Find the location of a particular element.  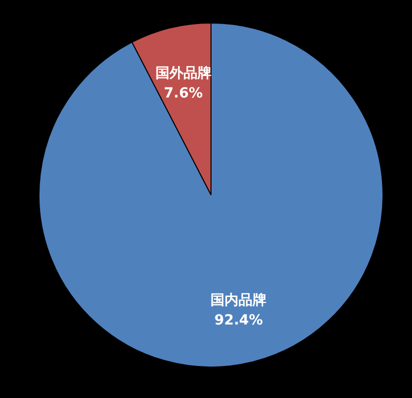

data-label: 7.6% is located at coordinates (183, 93).